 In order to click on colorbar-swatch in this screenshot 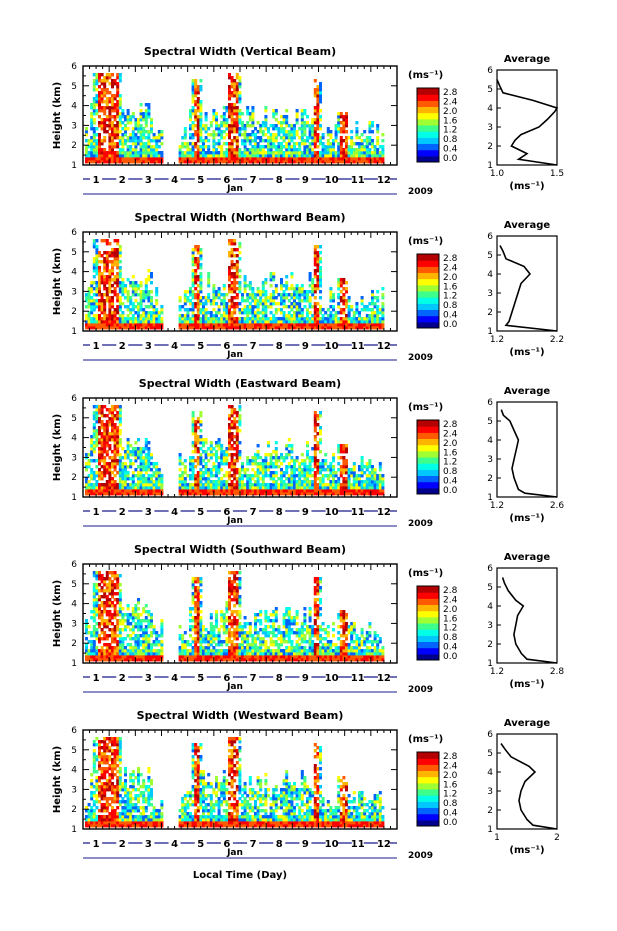, I will do `click(428, 153)`.